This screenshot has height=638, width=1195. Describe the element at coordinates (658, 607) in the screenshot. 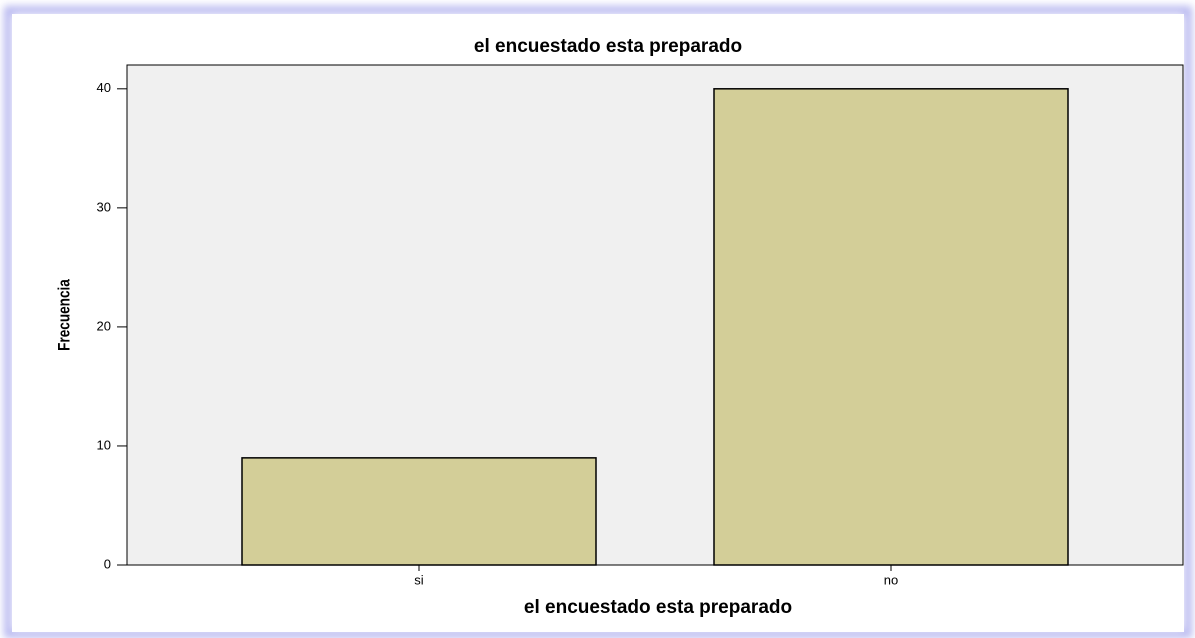

I see `x-axis-label: el encuestado esta preparado` at that location.